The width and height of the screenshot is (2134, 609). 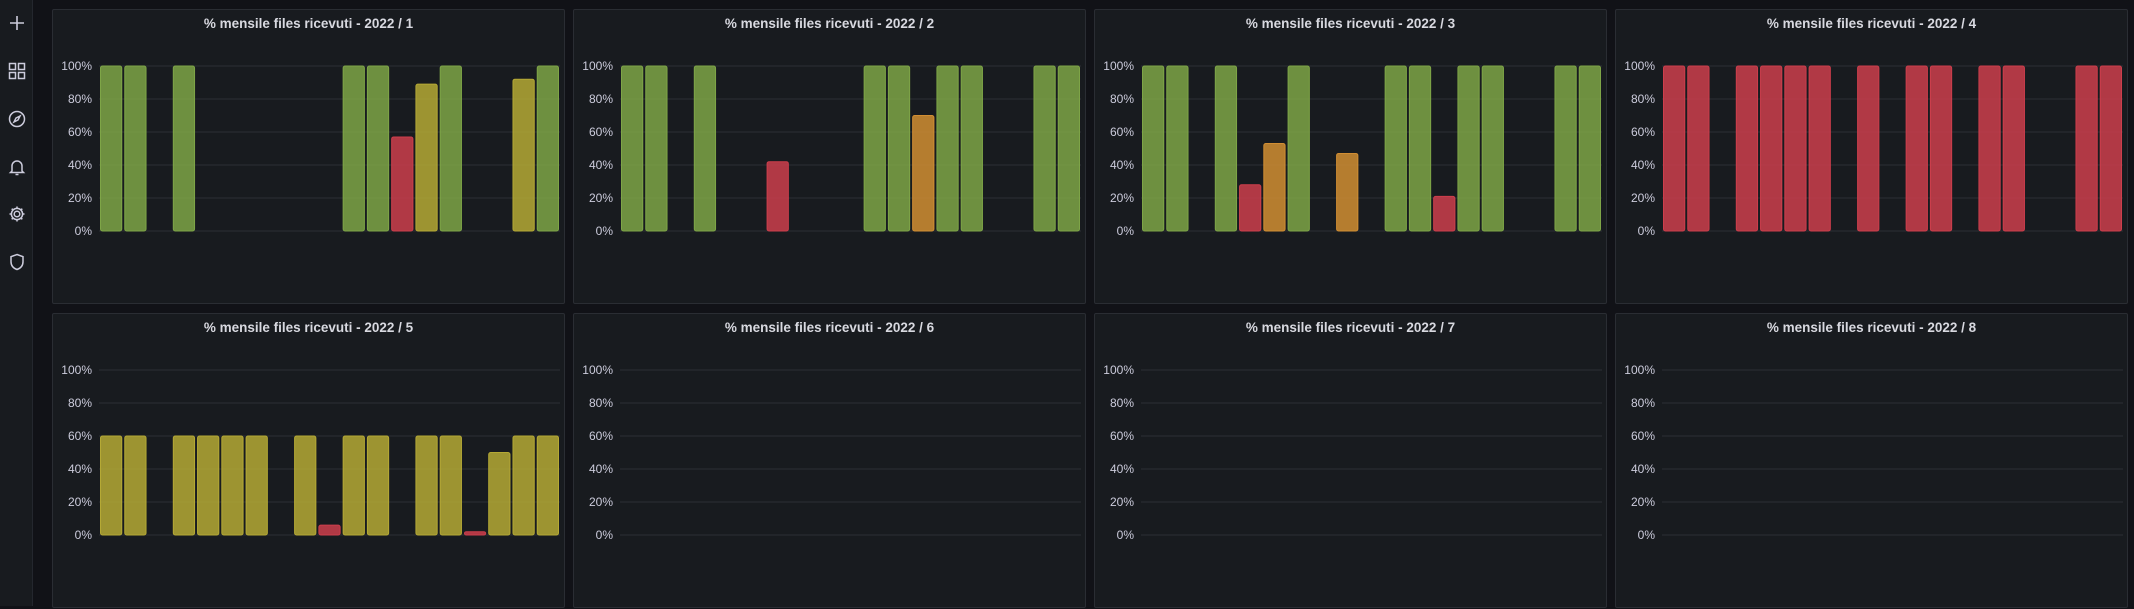 What do you see at coordinates (1871, 23) in the screenshot?
I see `panel-title: % mensile files ricevuti - 2022 / 4` at bounding box center [1871, 23].